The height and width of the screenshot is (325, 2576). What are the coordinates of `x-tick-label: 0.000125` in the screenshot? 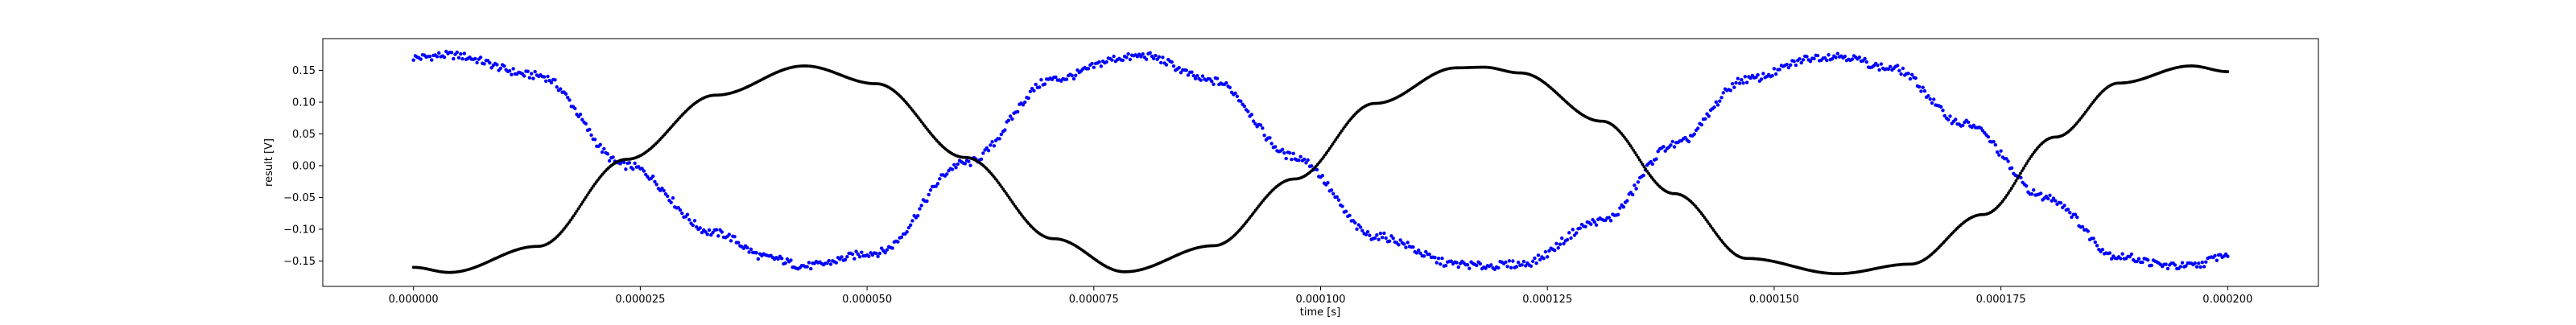 It's located at (1547, 300).